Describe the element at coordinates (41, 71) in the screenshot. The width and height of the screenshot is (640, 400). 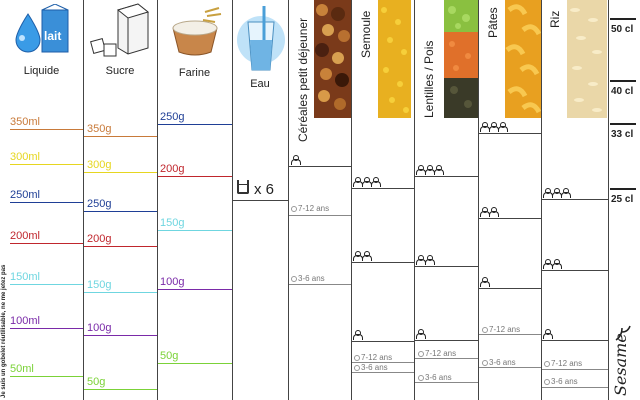
I see `column-title-liquide: Liquide` at that location.